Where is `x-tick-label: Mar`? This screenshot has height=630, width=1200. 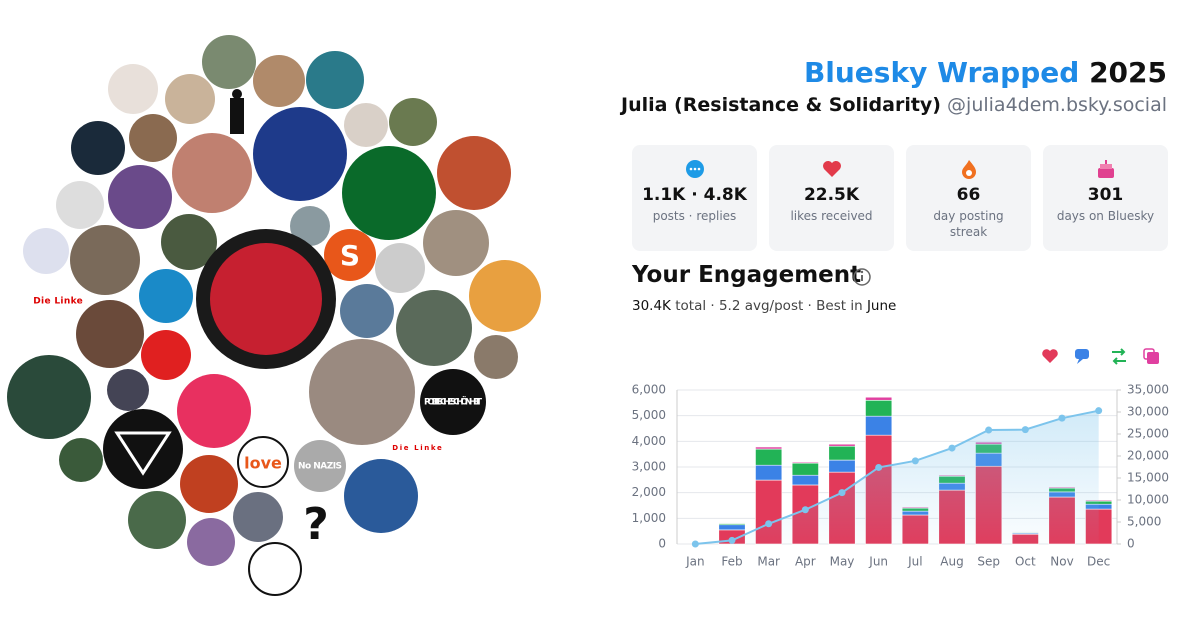 x-tick-label: Mar is located at coordinates (768, 562).